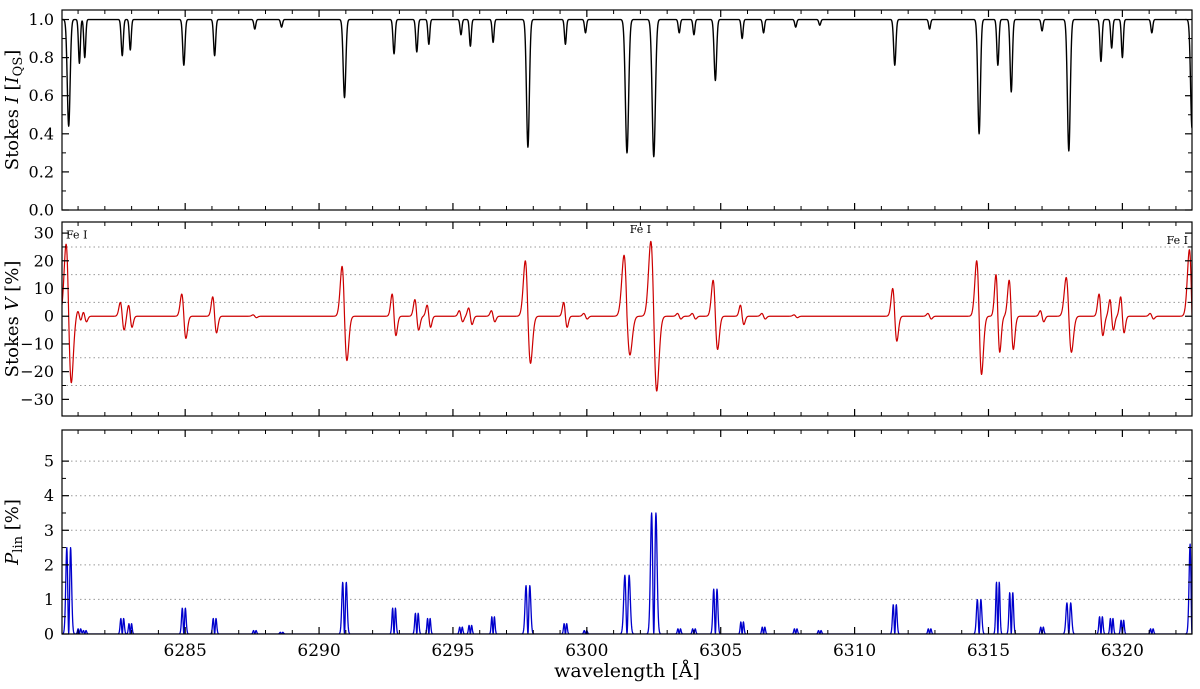 Image resolution: width=1200 pixels, height=689 pixels. I want to click on stokes-v-y-tick-label: −10, so click(37, 343).